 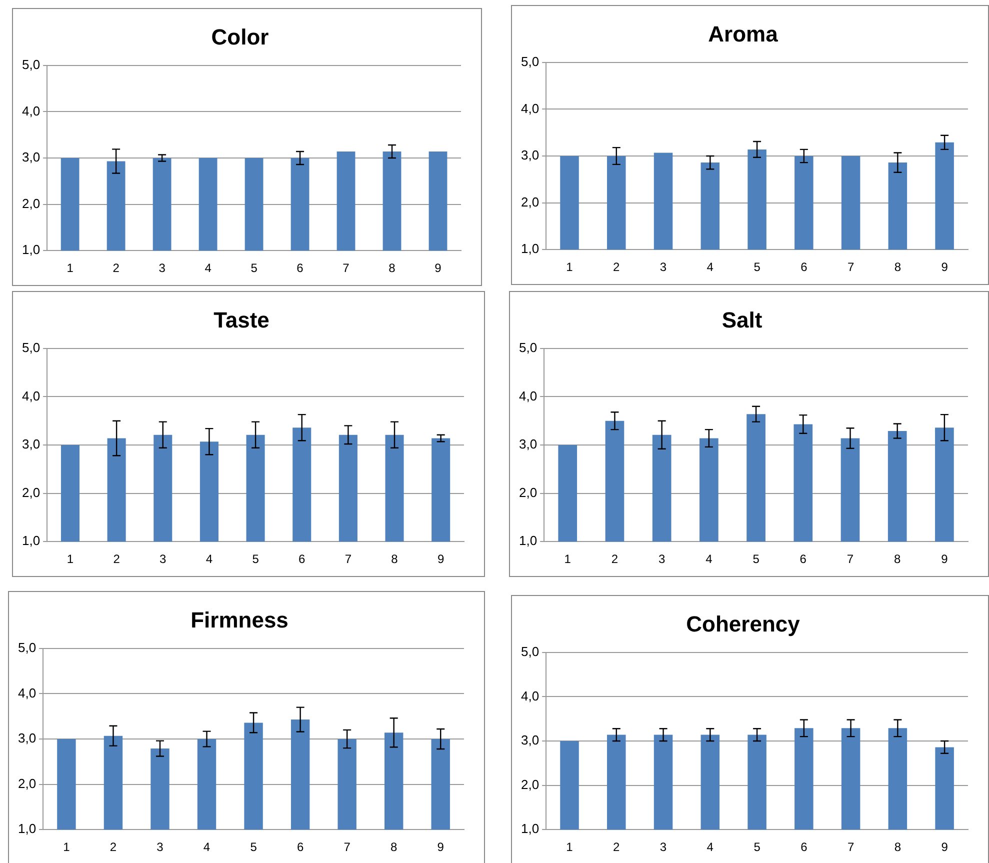 What do you see at coordinates (743, 33) in the screenshot?
I see `chart-title: Aroma` at bounding box center [743, 33].